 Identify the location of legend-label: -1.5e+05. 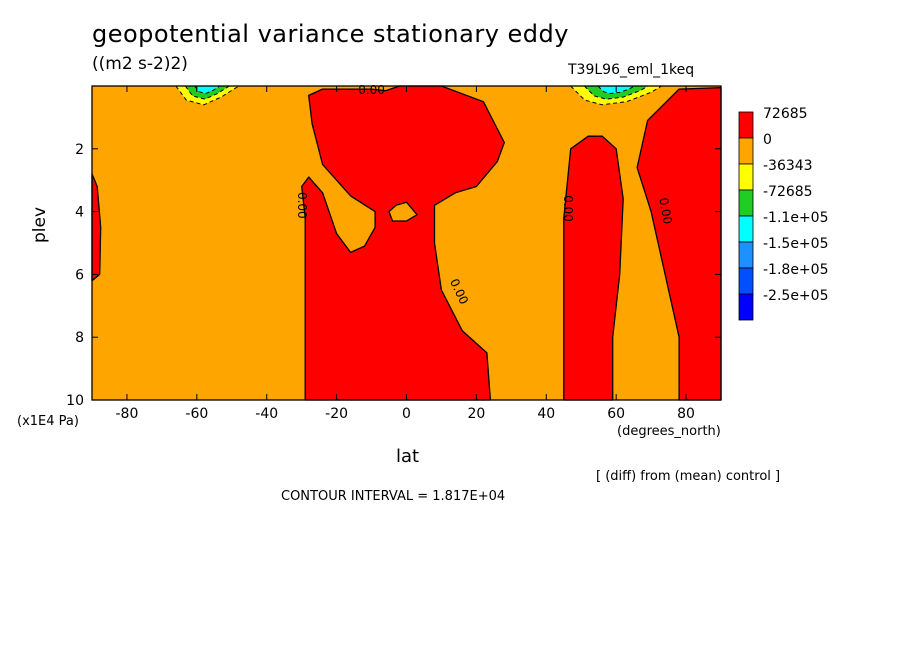
(795, 244).